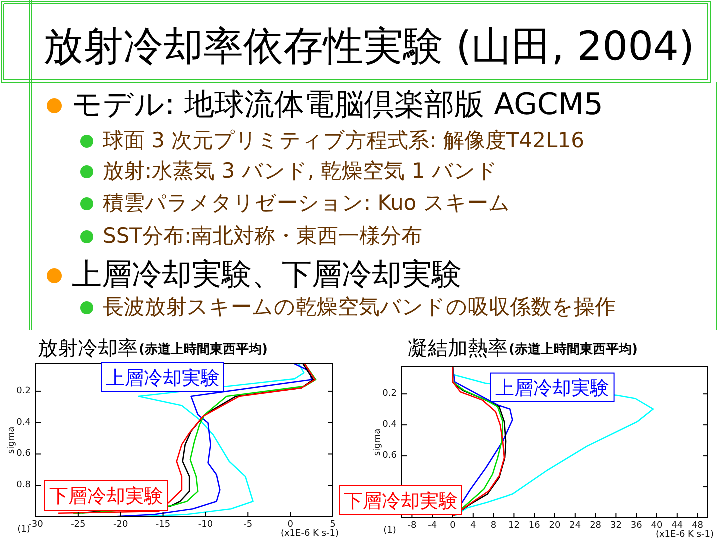  Describe the element at coordinates (369, 47) in the screenshot. I see `text: 放射冷却率依存性実験 (山田, 2004)` at that location.